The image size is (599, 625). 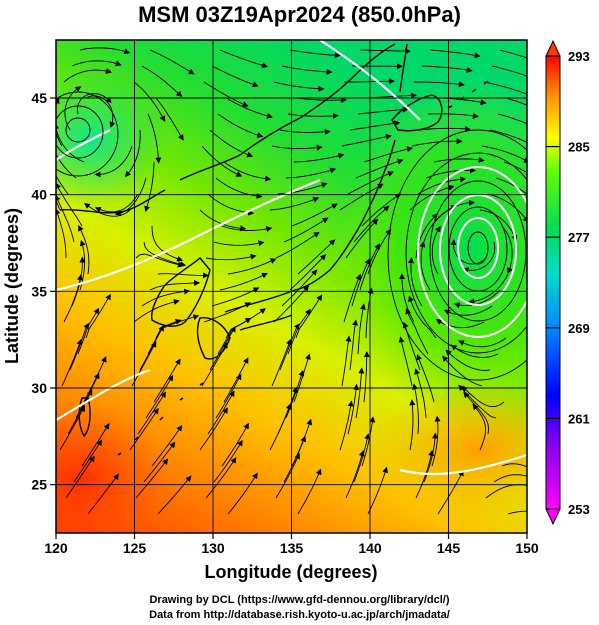 I want to click on colorbar-tick-label: 261, so click(x=579, y=418).